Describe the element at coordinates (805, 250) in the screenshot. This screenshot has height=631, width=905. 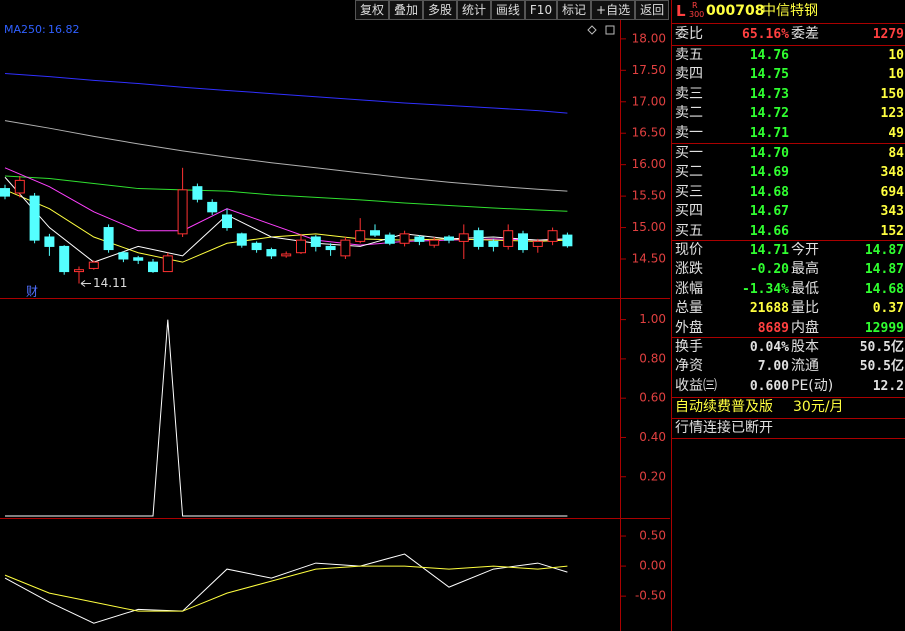
I see `field-label: 今开` at that location.